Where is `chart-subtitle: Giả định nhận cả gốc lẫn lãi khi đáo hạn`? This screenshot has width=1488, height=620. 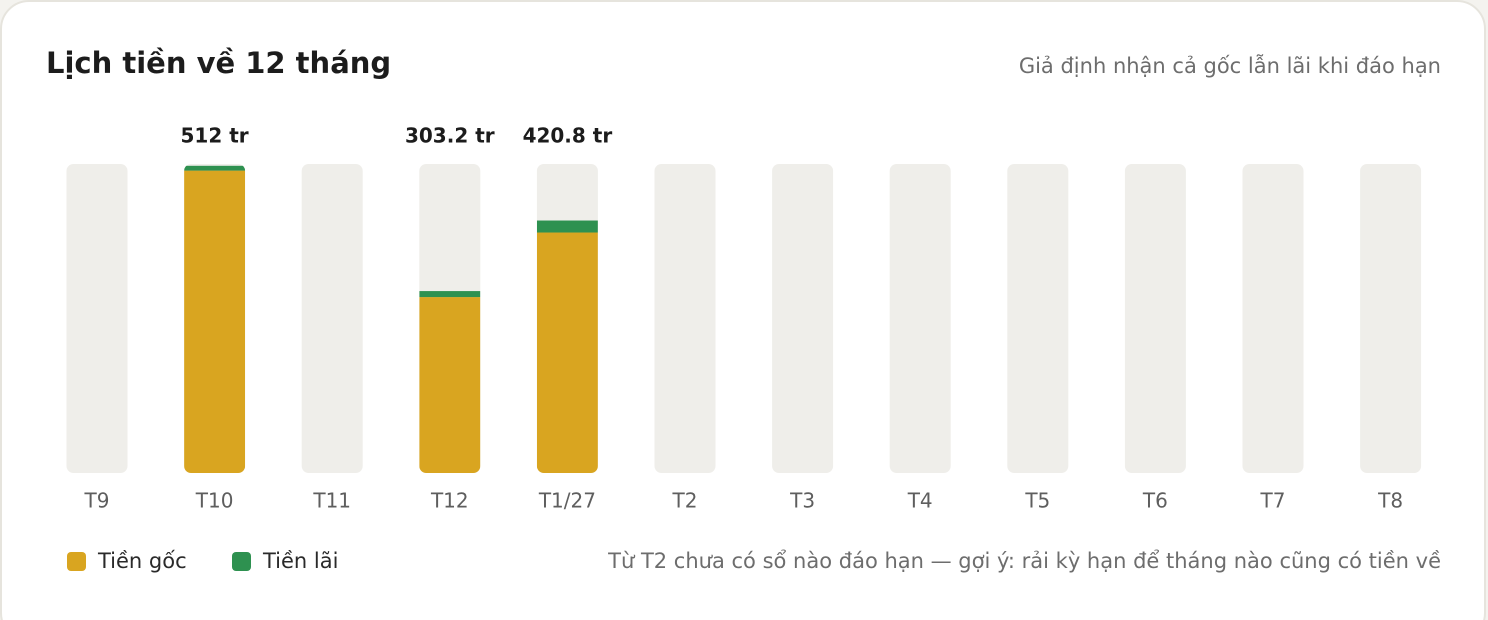 chart-subtitle: Giả định nhận cả gốc lẫn lãi khi đáo hạn is located at coordinates (1230, 65).